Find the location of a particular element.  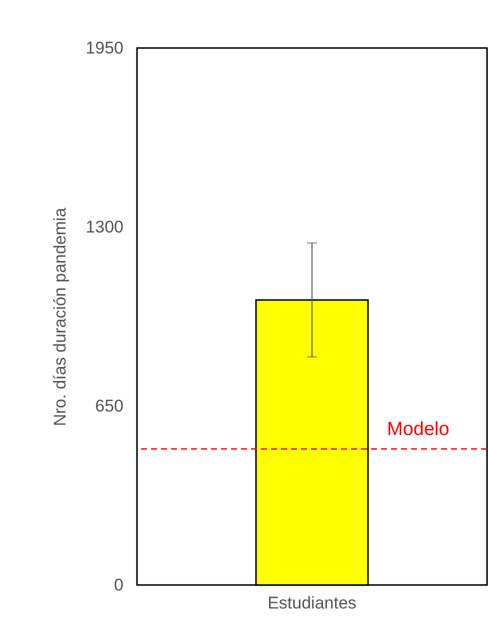

y-tick-label: 1300 is located at coordinates (105, 227).